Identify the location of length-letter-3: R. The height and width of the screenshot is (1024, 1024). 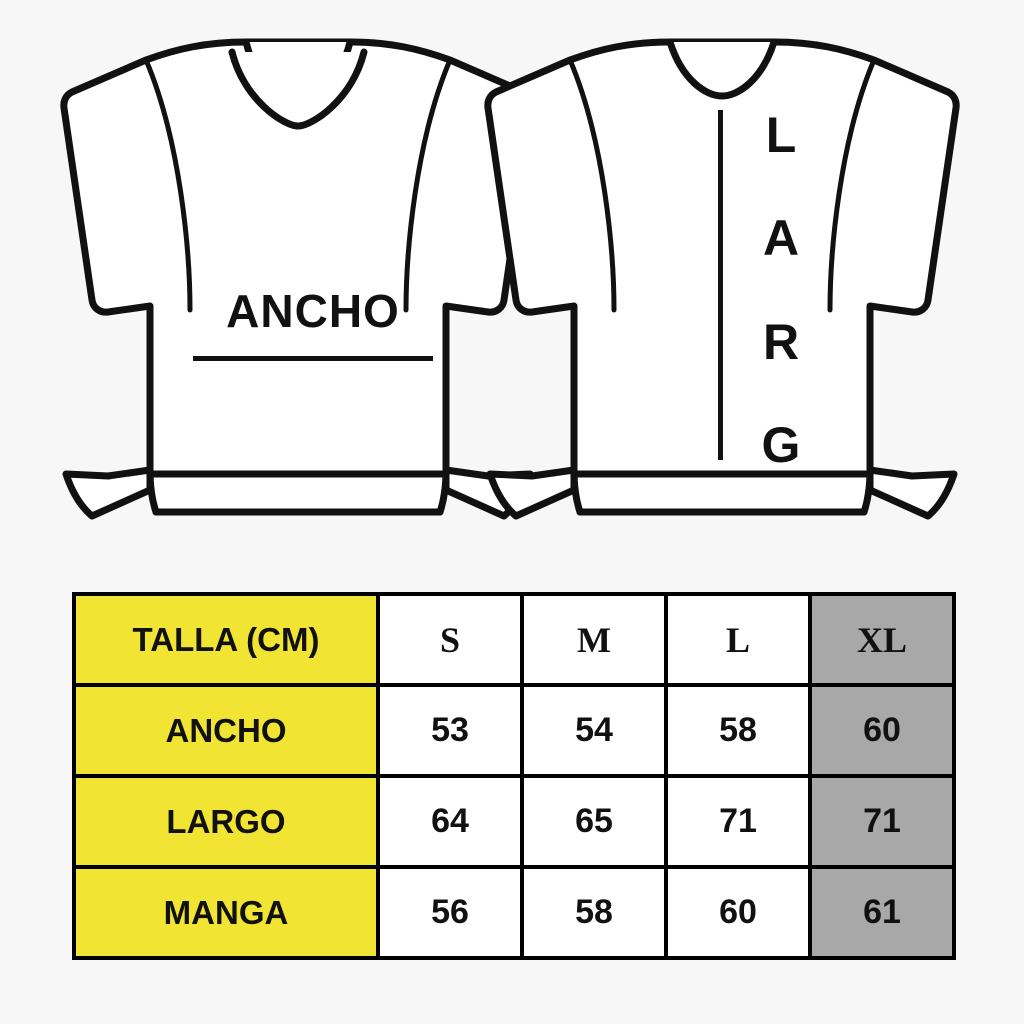
(781, 341).